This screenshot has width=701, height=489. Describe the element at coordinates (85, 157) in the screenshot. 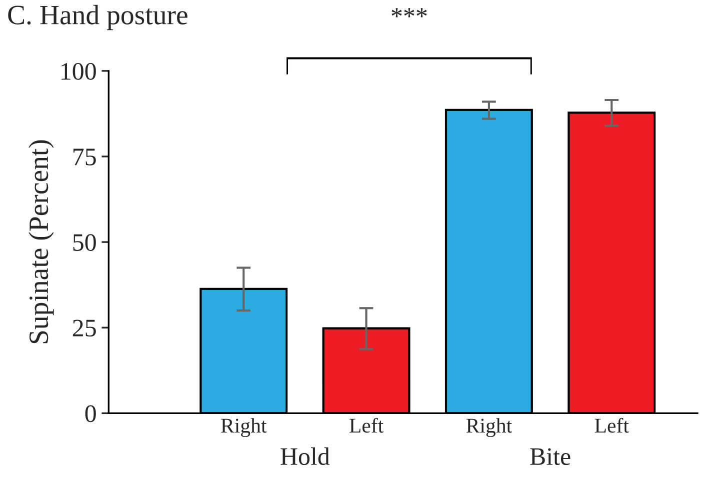

I see `y-tick-label: 75` at that location.